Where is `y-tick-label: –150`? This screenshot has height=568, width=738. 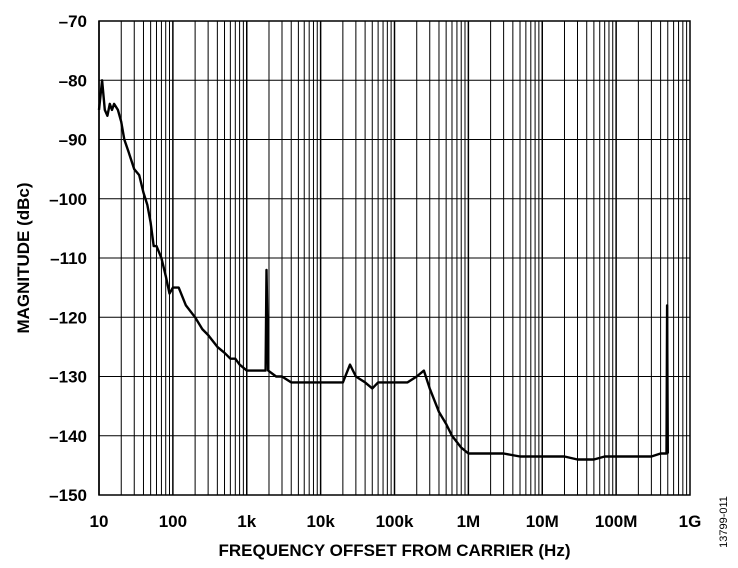 y-tick-label: –150 is located at coordinates (68, 495).